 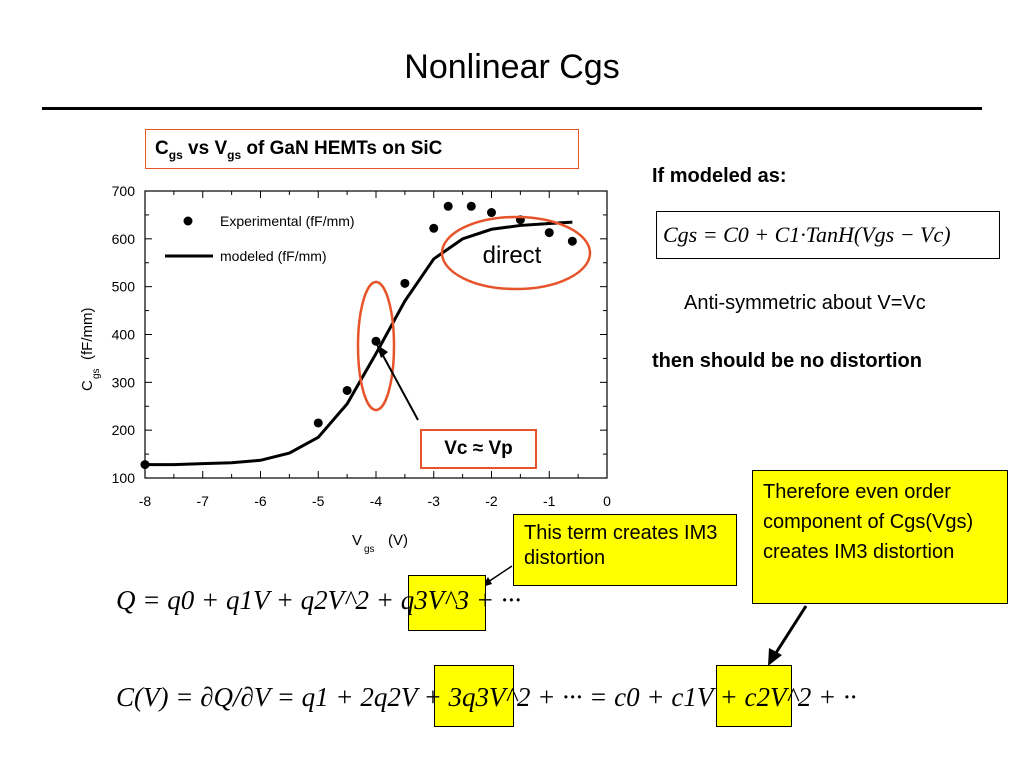 What do you see at coordinates (124, 430) in the screenshot?
I see `y-tick-label: 200` at bounding box center [124, 430].